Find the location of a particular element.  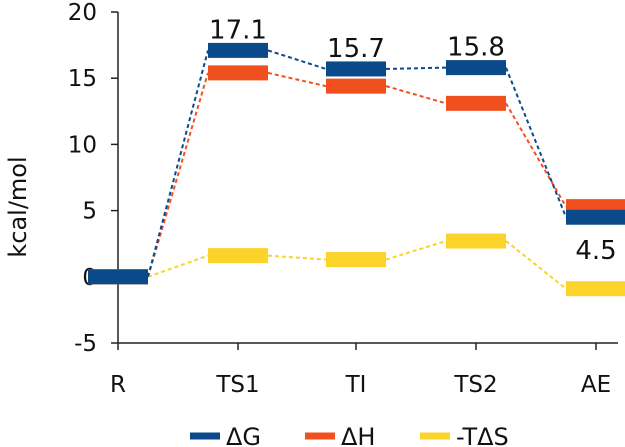

x-tick-label: TS2 is located at coordinates (475, 385).